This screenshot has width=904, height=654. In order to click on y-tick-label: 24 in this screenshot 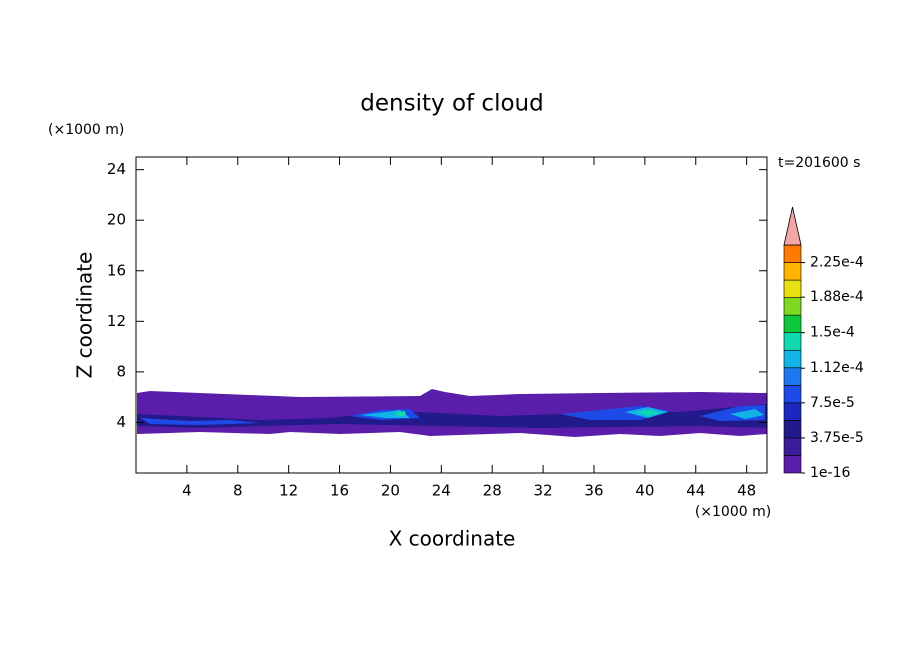, I will do `click(116, 169)`.